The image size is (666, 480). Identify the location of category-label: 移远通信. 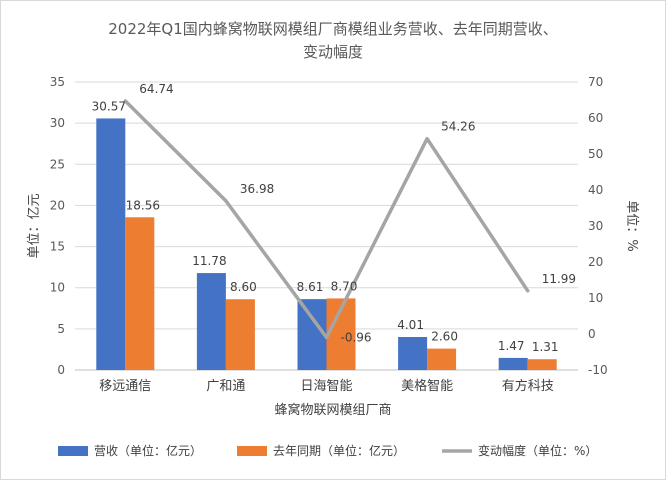
(125, 386).